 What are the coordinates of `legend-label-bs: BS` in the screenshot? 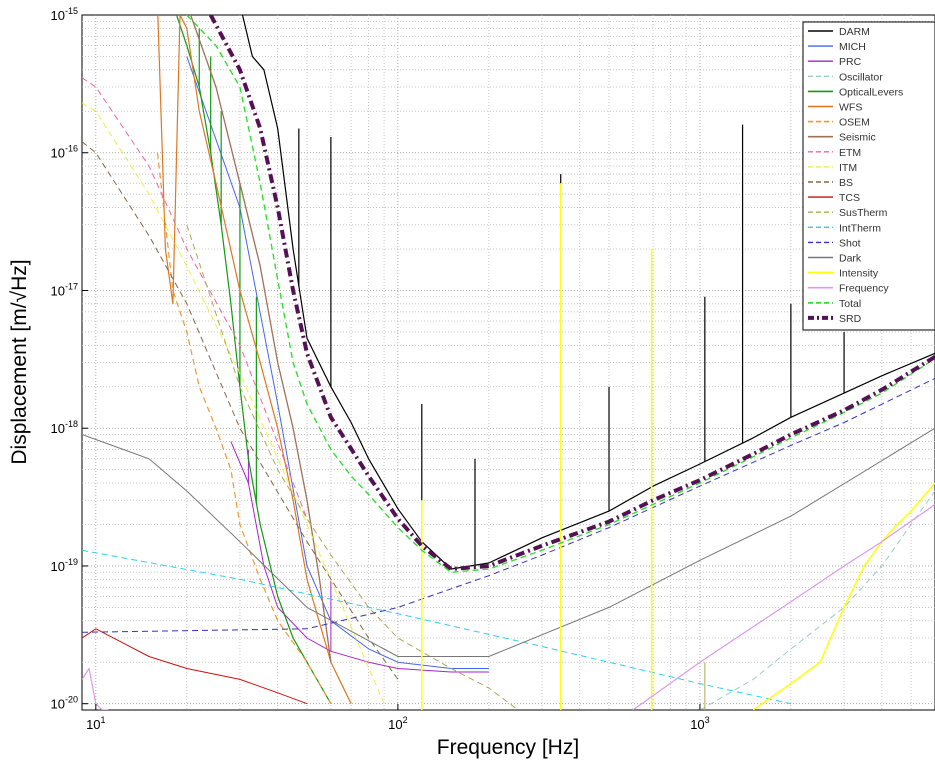 It's located at (846, 183).